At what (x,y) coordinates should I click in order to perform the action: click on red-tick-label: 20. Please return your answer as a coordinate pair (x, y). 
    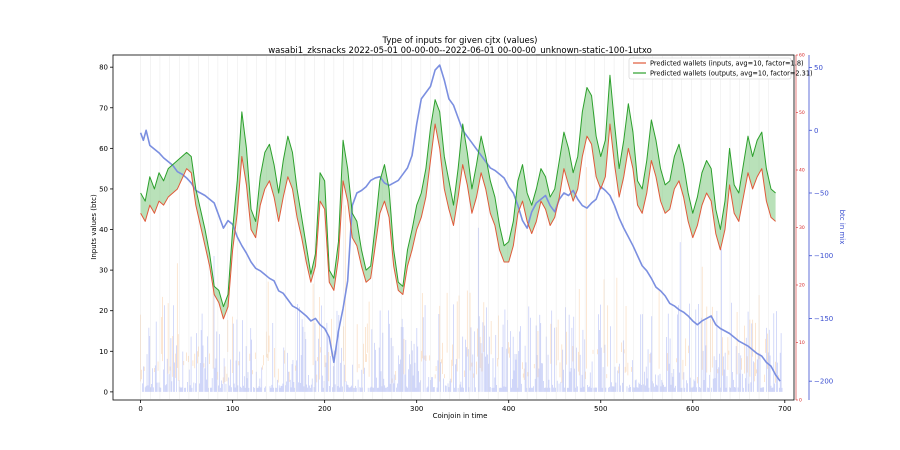
    Looking at the image, I should click on (802, 286).